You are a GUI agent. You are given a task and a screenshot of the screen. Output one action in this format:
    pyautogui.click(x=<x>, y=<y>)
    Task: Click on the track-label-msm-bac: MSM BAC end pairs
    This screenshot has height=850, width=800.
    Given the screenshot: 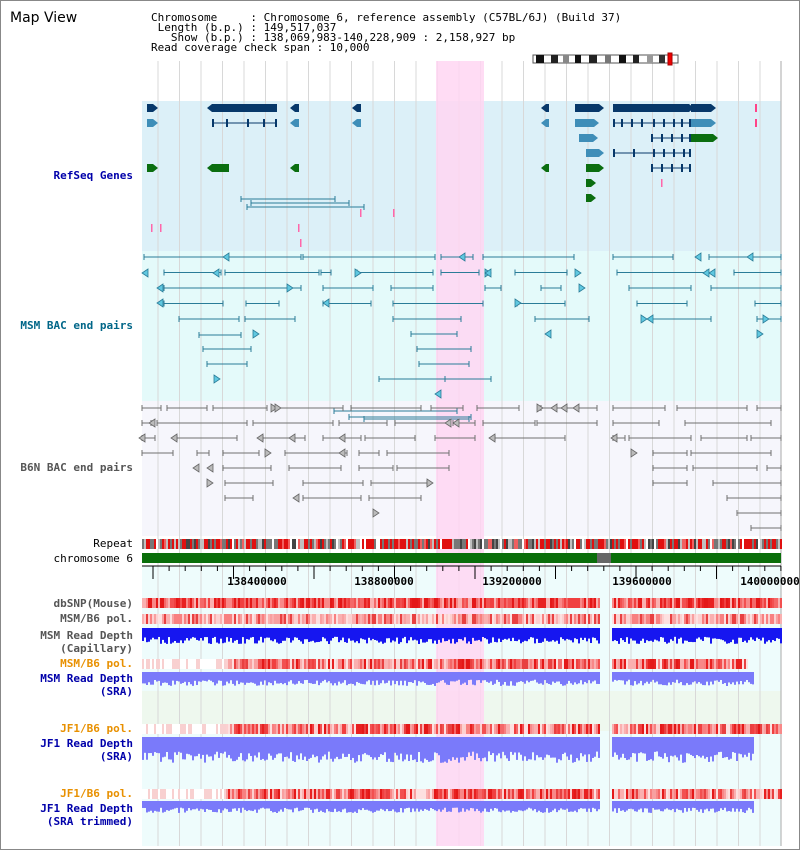 What is the action you would take?
    pyautogui.click(x=76, y=325)
    